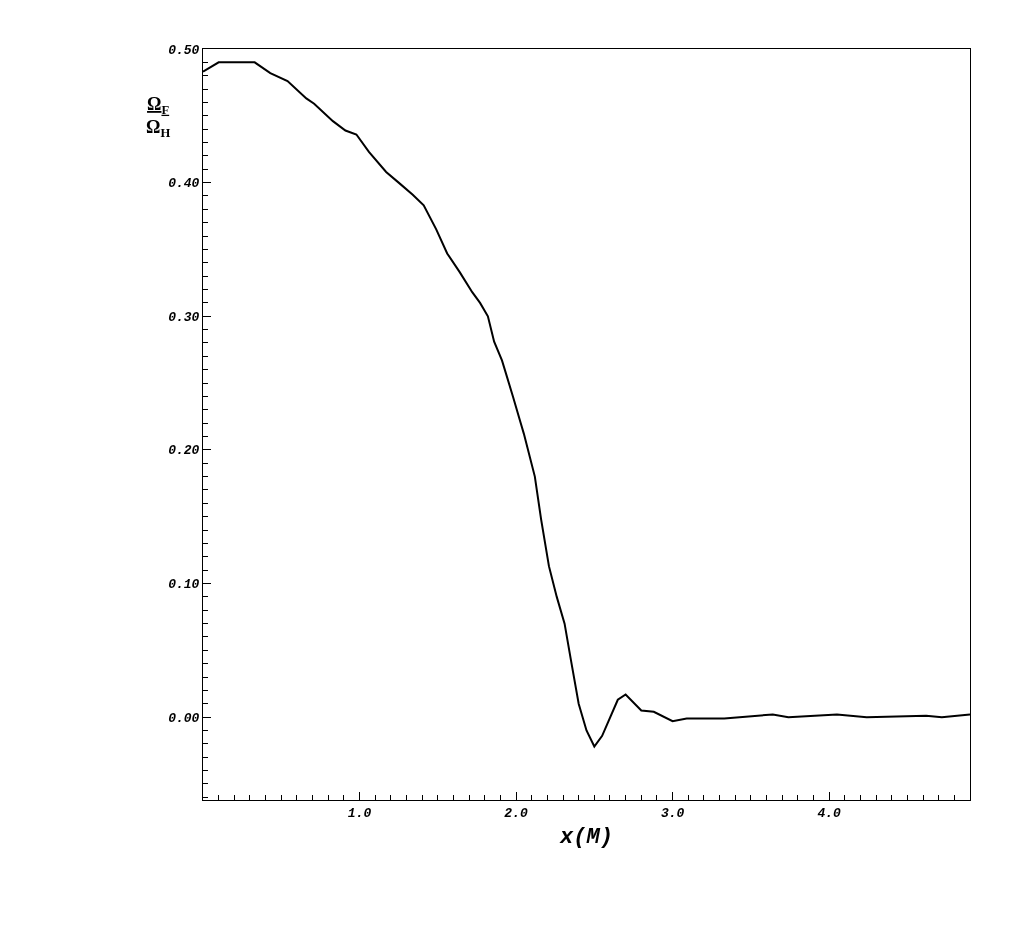 Image resolution: width=1024 pixels, height=941 pixels. Describe the element at coordinates (829, 813) in the screenshot. I see `x-tick-label: 4.0` at that location.